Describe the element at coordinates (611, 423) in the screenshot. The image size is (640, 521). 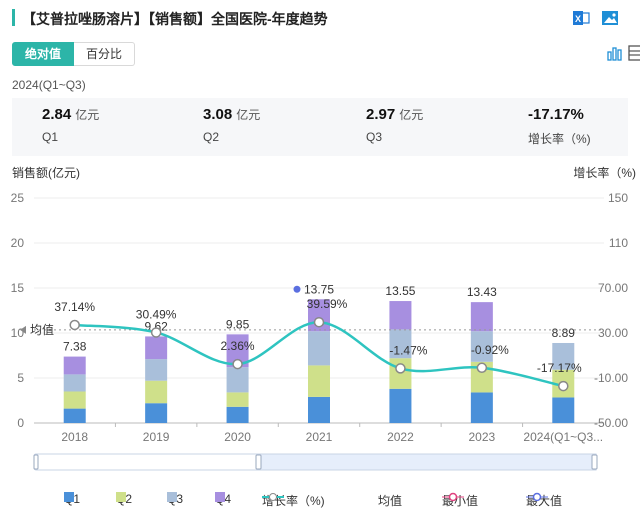
I see `y2-tick-label: -50.00` at that location.